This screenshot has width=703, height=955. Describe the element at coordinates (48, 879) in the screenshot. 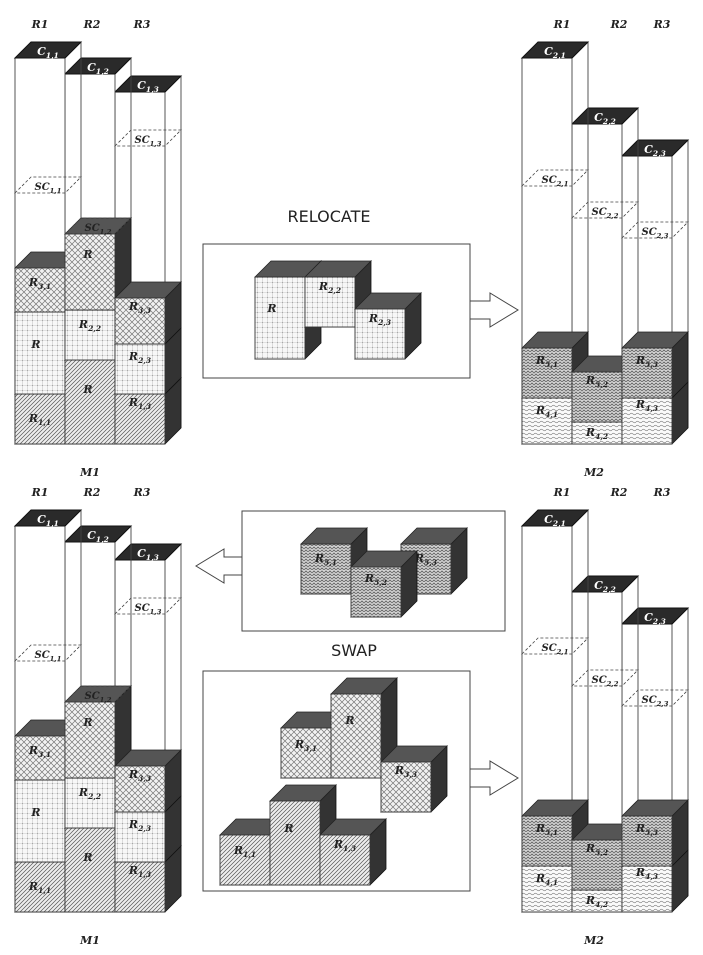

I see `block-r11` at that location.